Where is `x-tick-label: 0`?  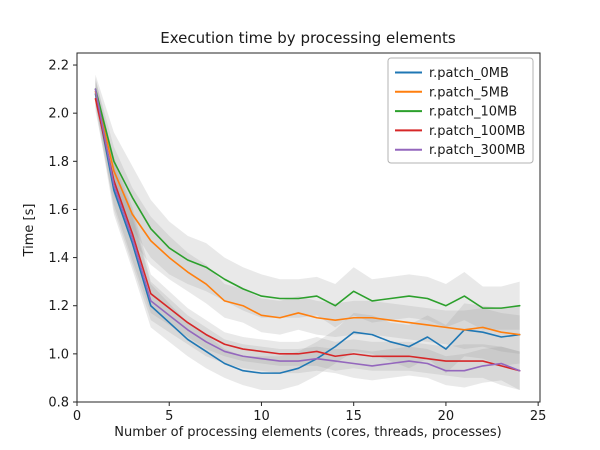 x-tick-label: 0 is located at coordinates (77, 416).